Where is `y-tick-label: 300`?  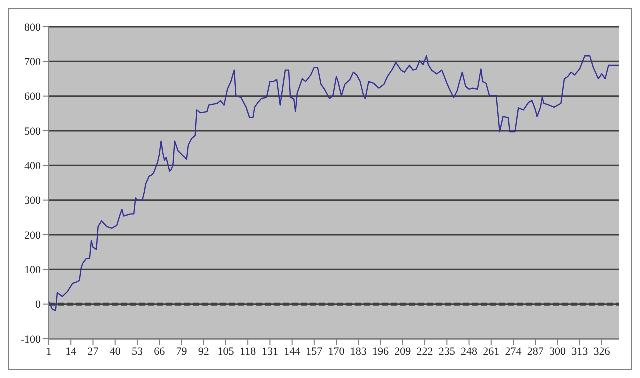
y-tick-label: 300 is located at coordinates (33, 201).